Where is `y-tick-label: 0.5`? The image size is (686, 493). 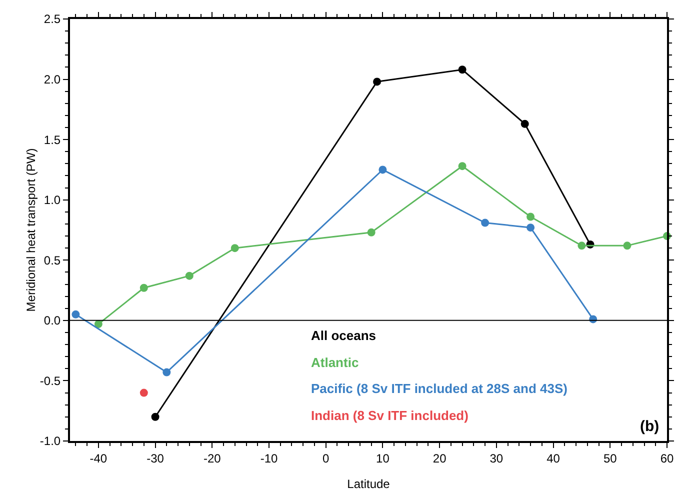
y-tick-label: 0.5 is located at coordinates (52, 260).